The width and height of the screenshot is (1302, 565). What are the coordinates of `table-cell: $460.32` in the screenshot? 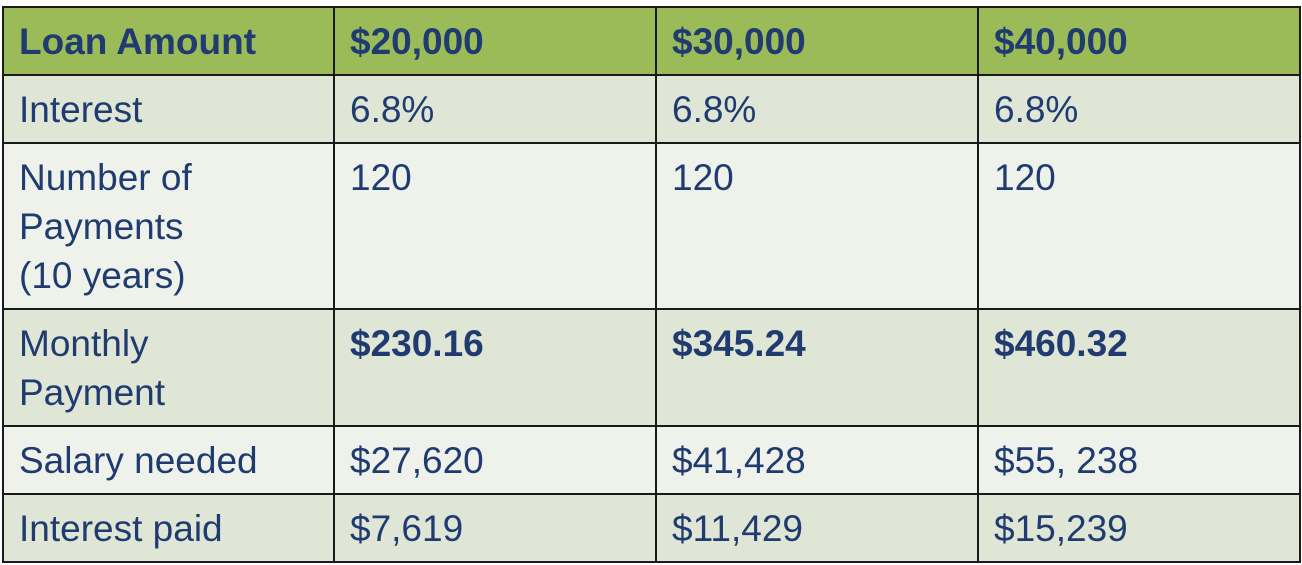 It's located at (1139, 367).